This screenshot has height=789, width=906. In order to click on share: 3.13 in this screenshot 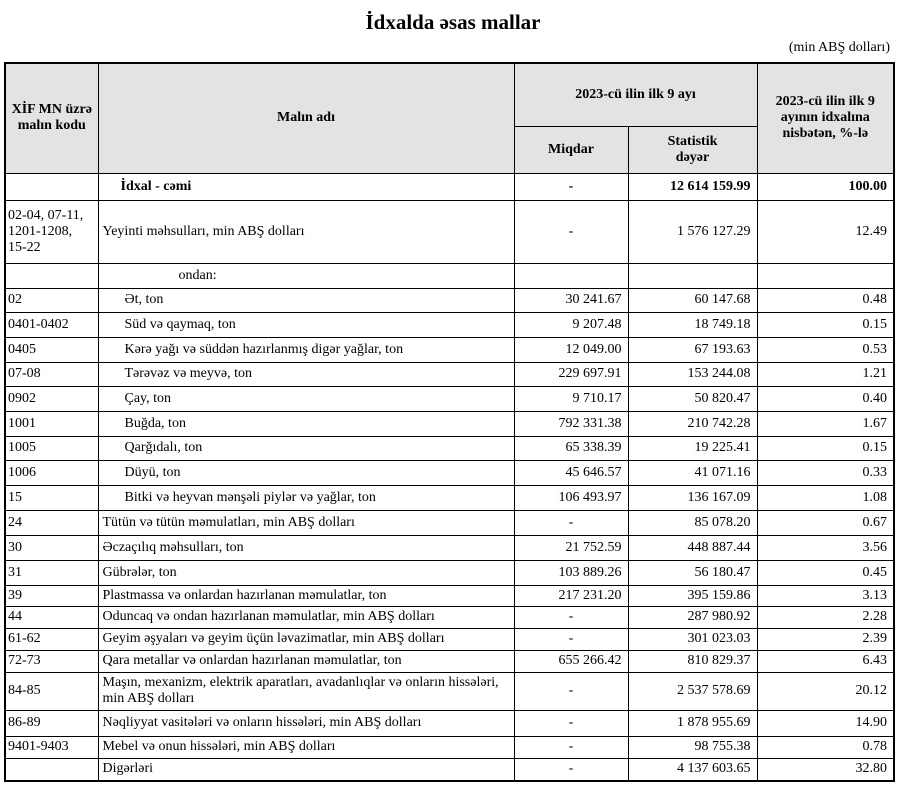, I will do `click(825, 595)`.